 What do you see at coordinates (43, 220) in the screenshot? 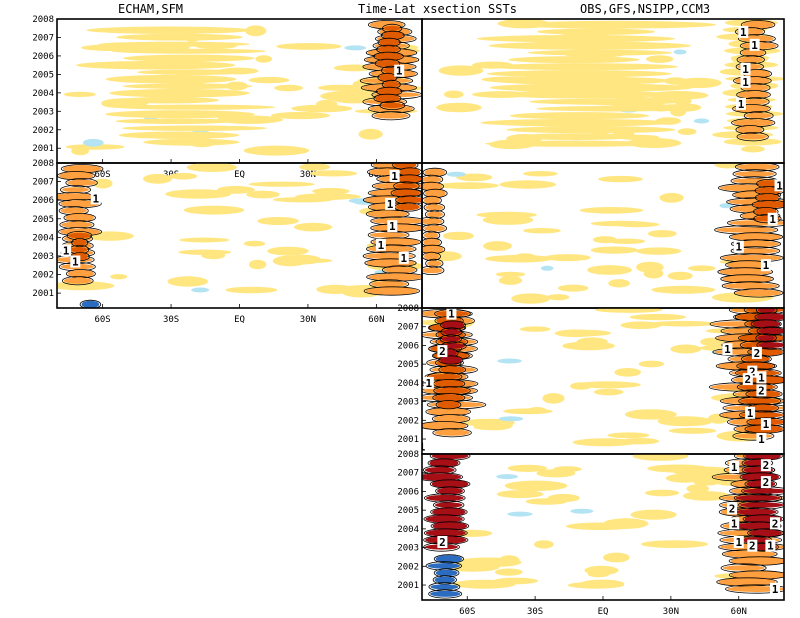
I see `y-tick-label: 2005` at bounding box center [43, 220].